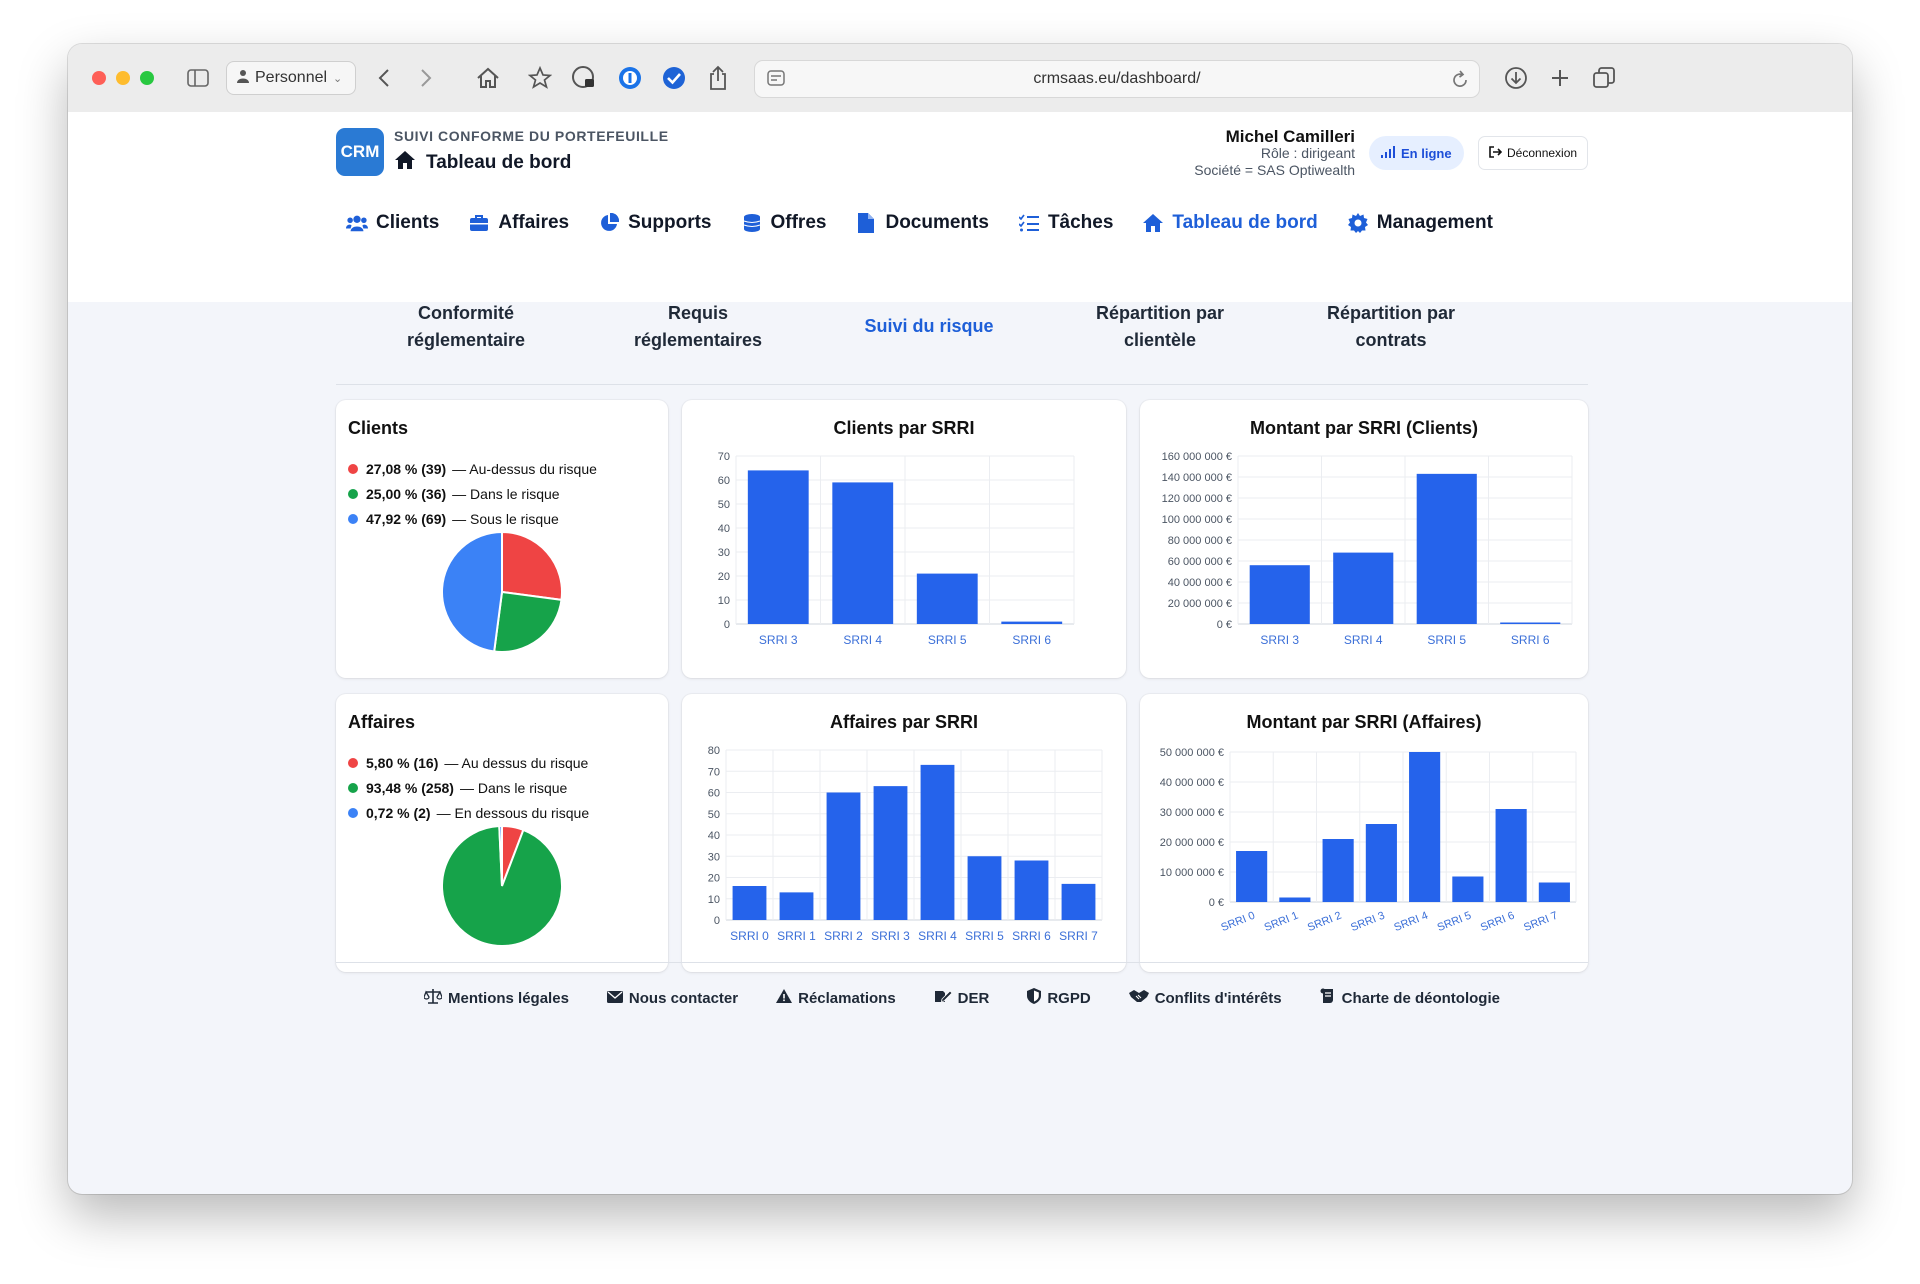  Describe the element at coordinates (1391, 327) in the screenshot. I see `tab-repartition-contrats: Répartition par contrats` at that location.